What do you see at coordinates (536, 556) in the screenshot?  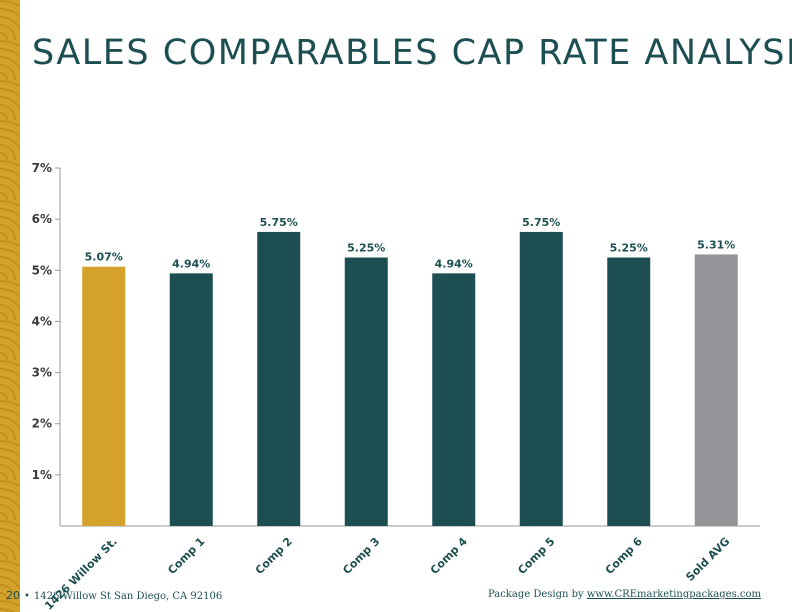 I see `x-category-label: Comp 5` at bounding box center [536, 556].